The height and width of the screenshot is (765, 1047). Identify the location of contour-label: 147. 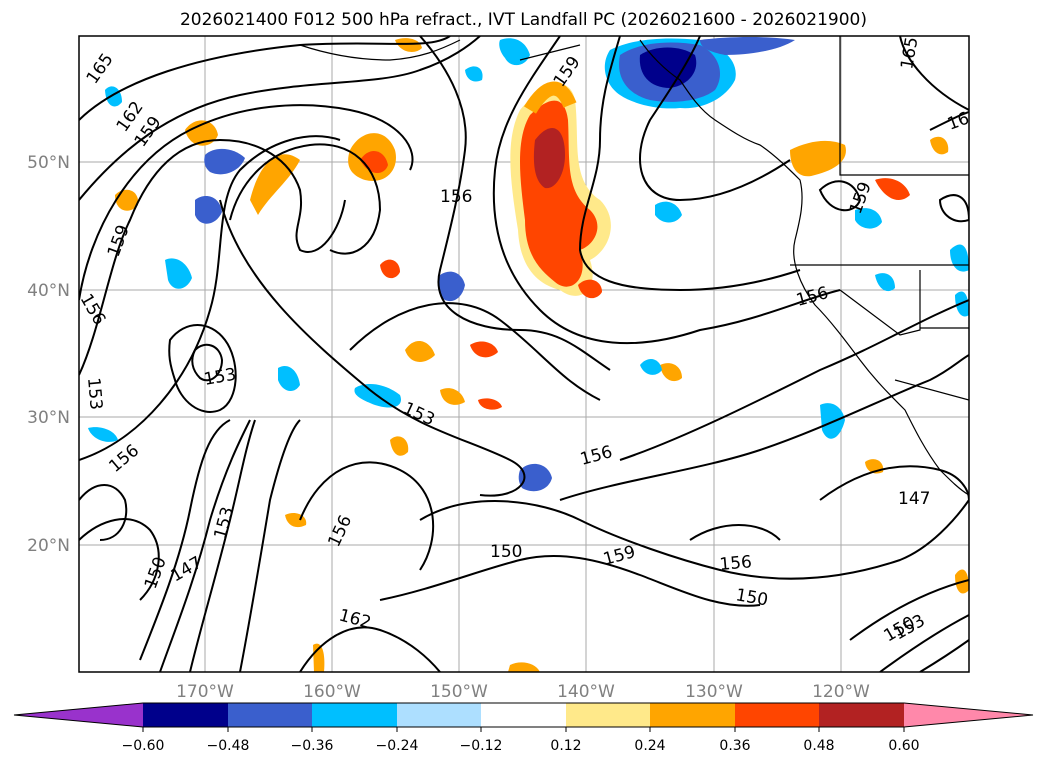
(914, 499).